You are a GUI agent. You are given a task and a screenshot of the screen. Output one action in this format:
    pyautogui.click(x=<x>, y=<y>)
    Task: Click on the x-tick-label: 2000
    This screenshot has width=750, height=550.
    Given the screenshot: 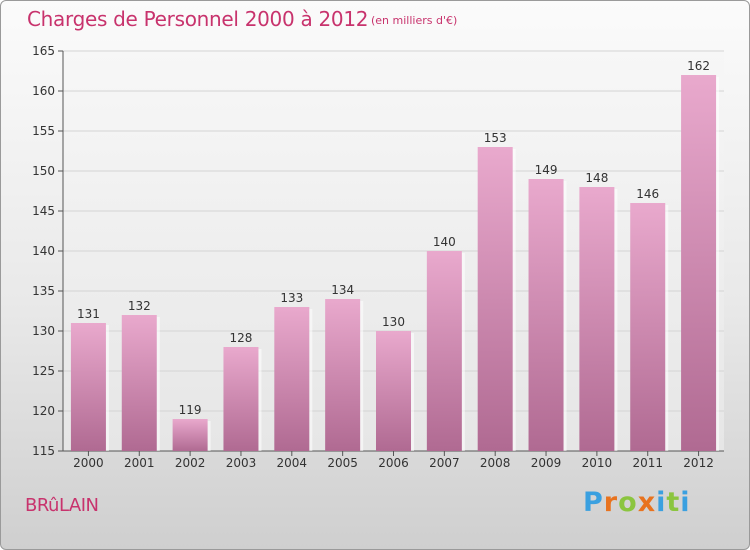 What is the action you would take?
    pyautogui.click(x=88, y=463)
    